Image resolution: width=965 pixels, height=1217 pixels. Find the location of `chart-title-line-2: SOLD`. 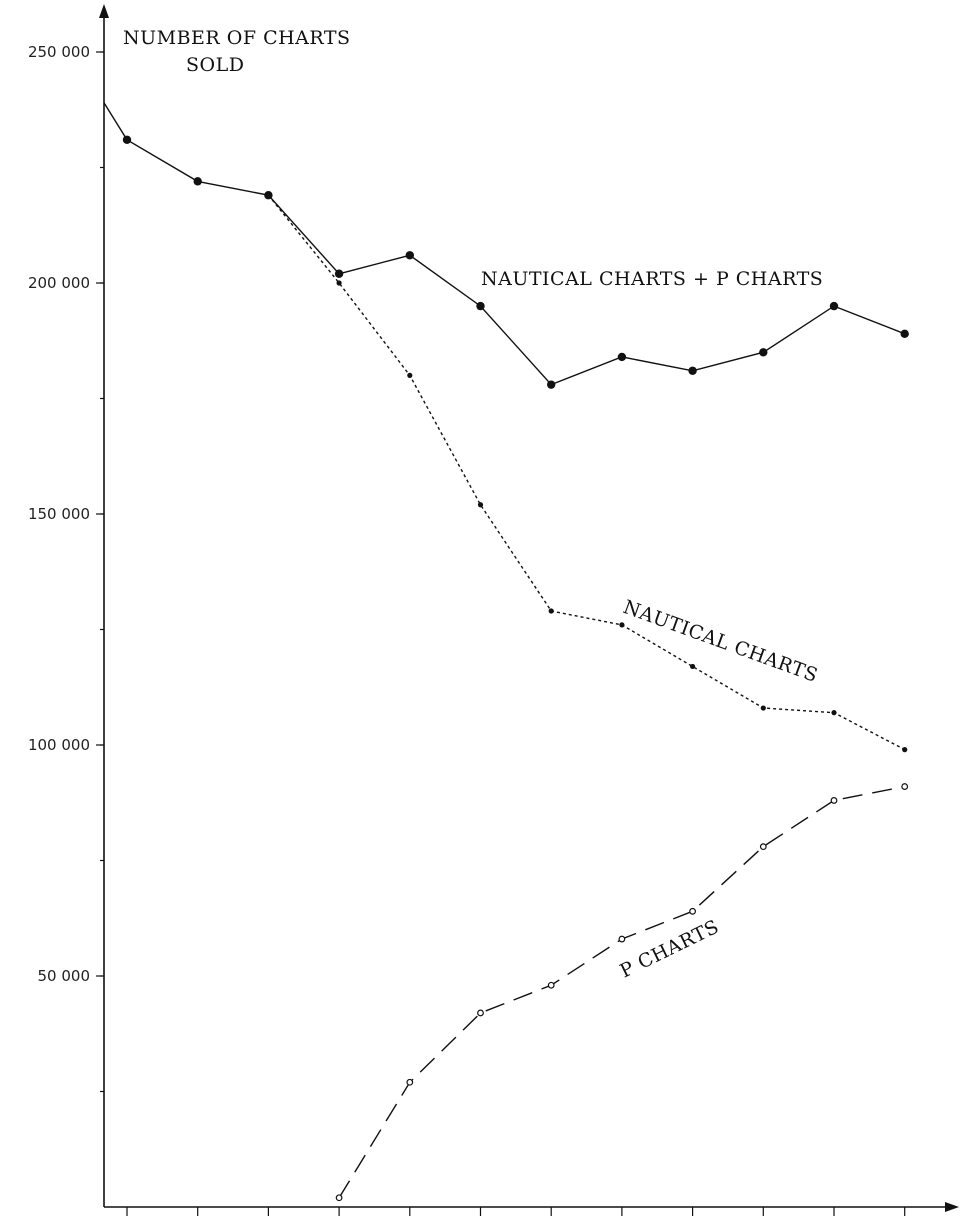

chart-title-line-2: SOLD is located at coordinates (215, 65).